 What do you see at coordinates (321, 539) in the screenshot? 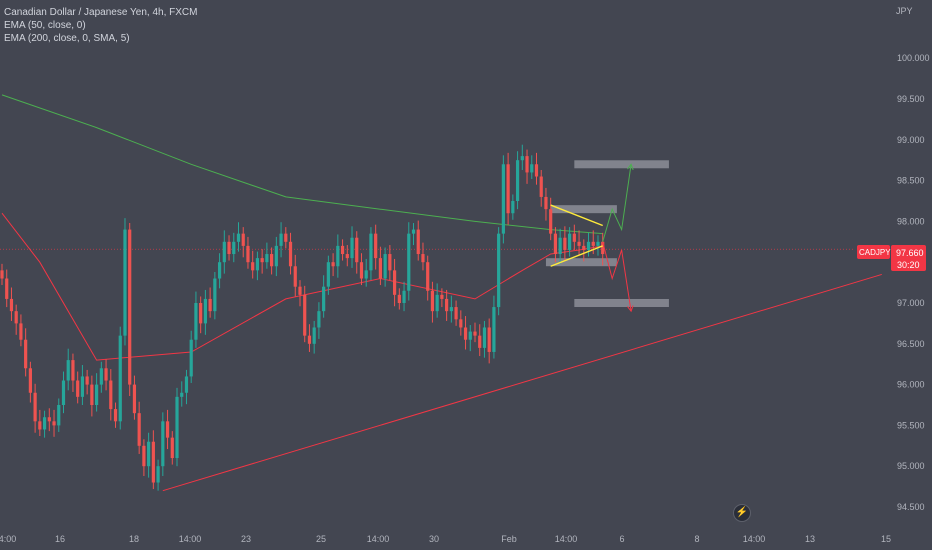
I see `time-tick-label: 25` at bounding box center [321, 539].